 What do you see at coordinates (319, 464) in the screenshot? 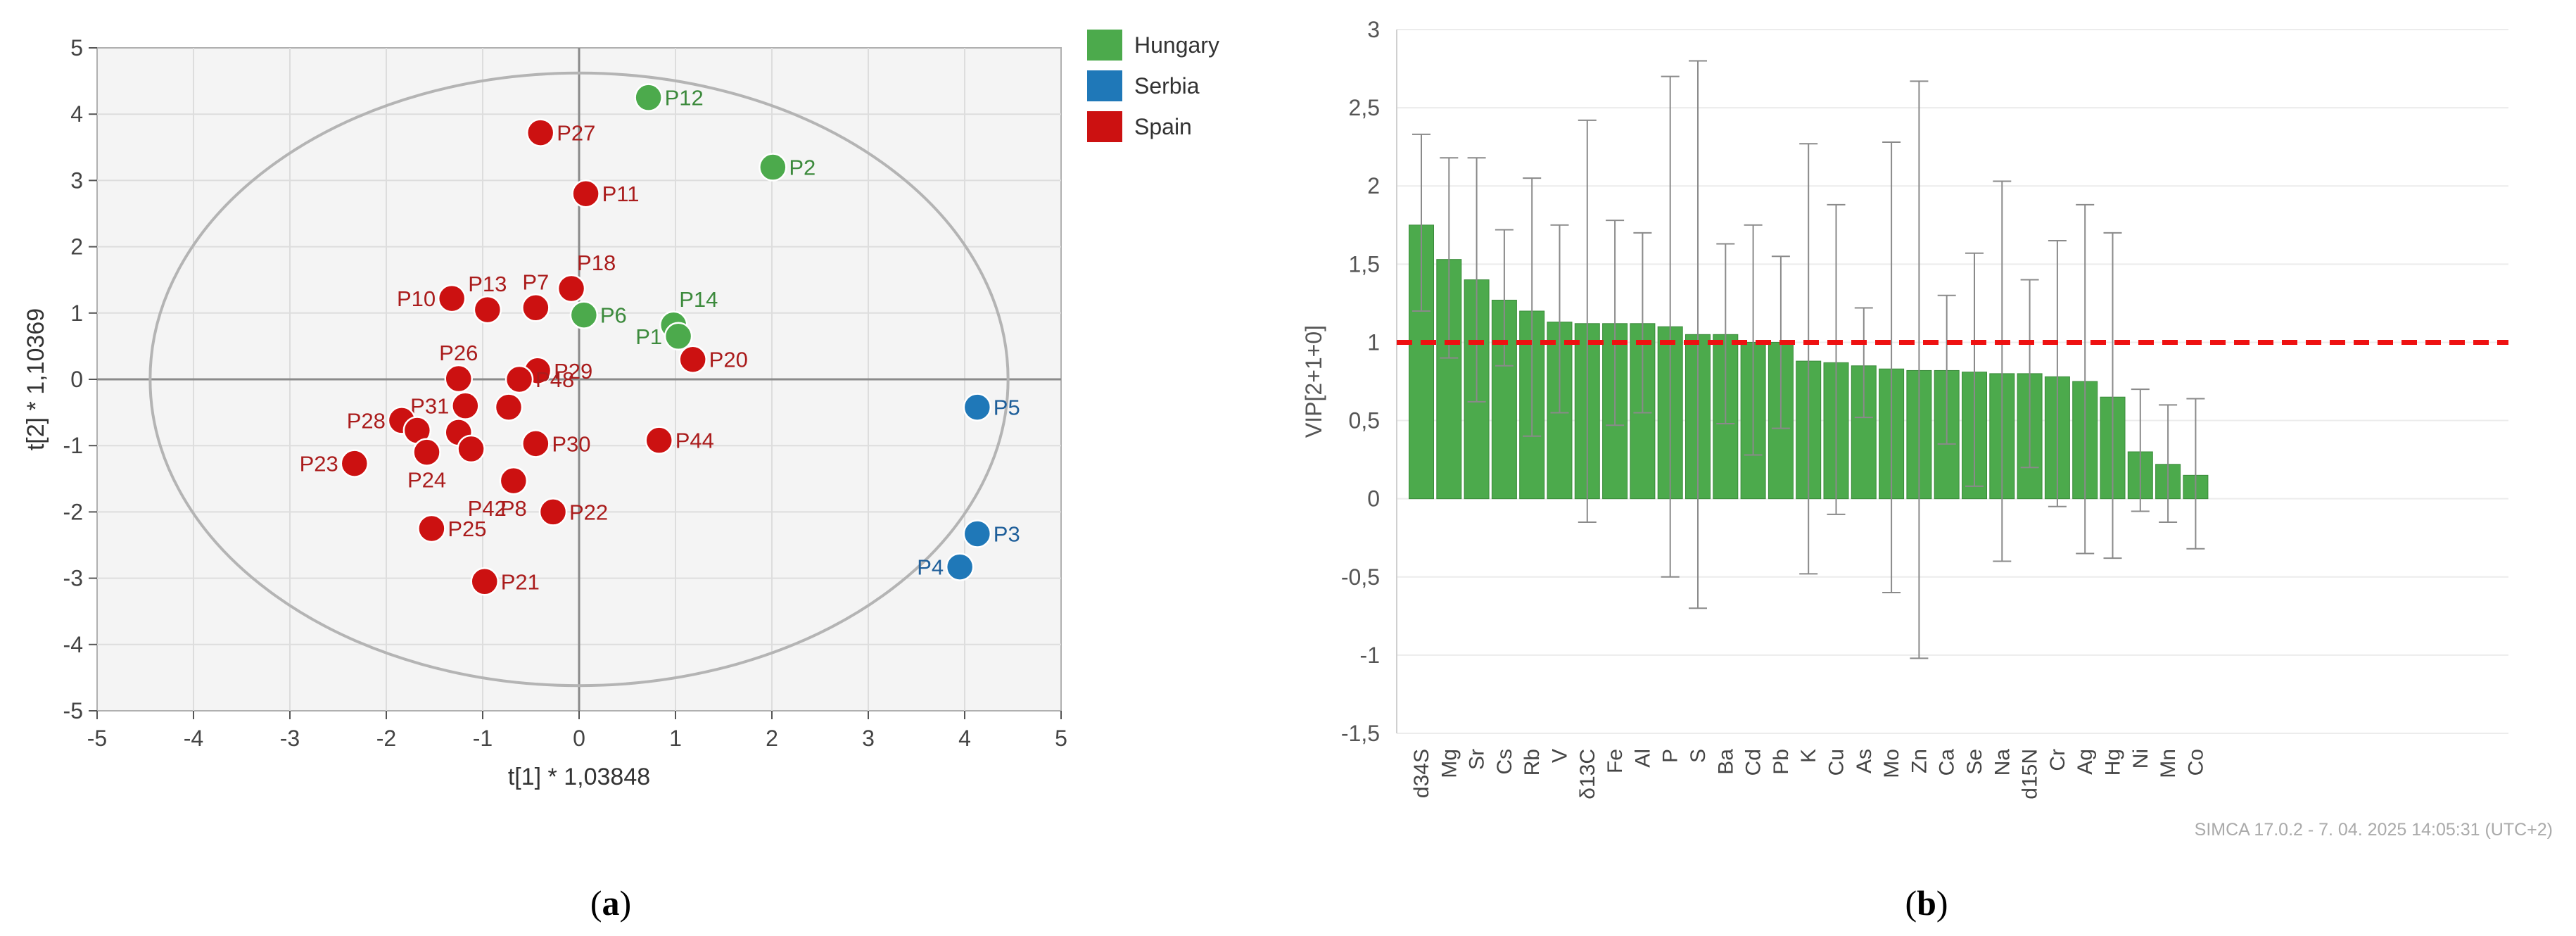
I see `score-point-label: P23` at bounding box center [319, 464].